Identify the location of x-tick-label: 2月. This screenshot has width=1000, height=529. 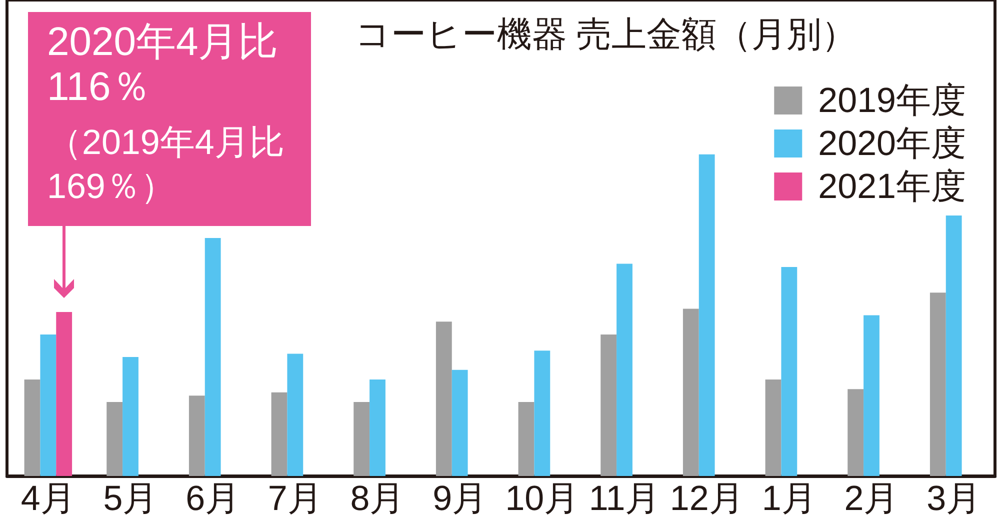
(871, 498).